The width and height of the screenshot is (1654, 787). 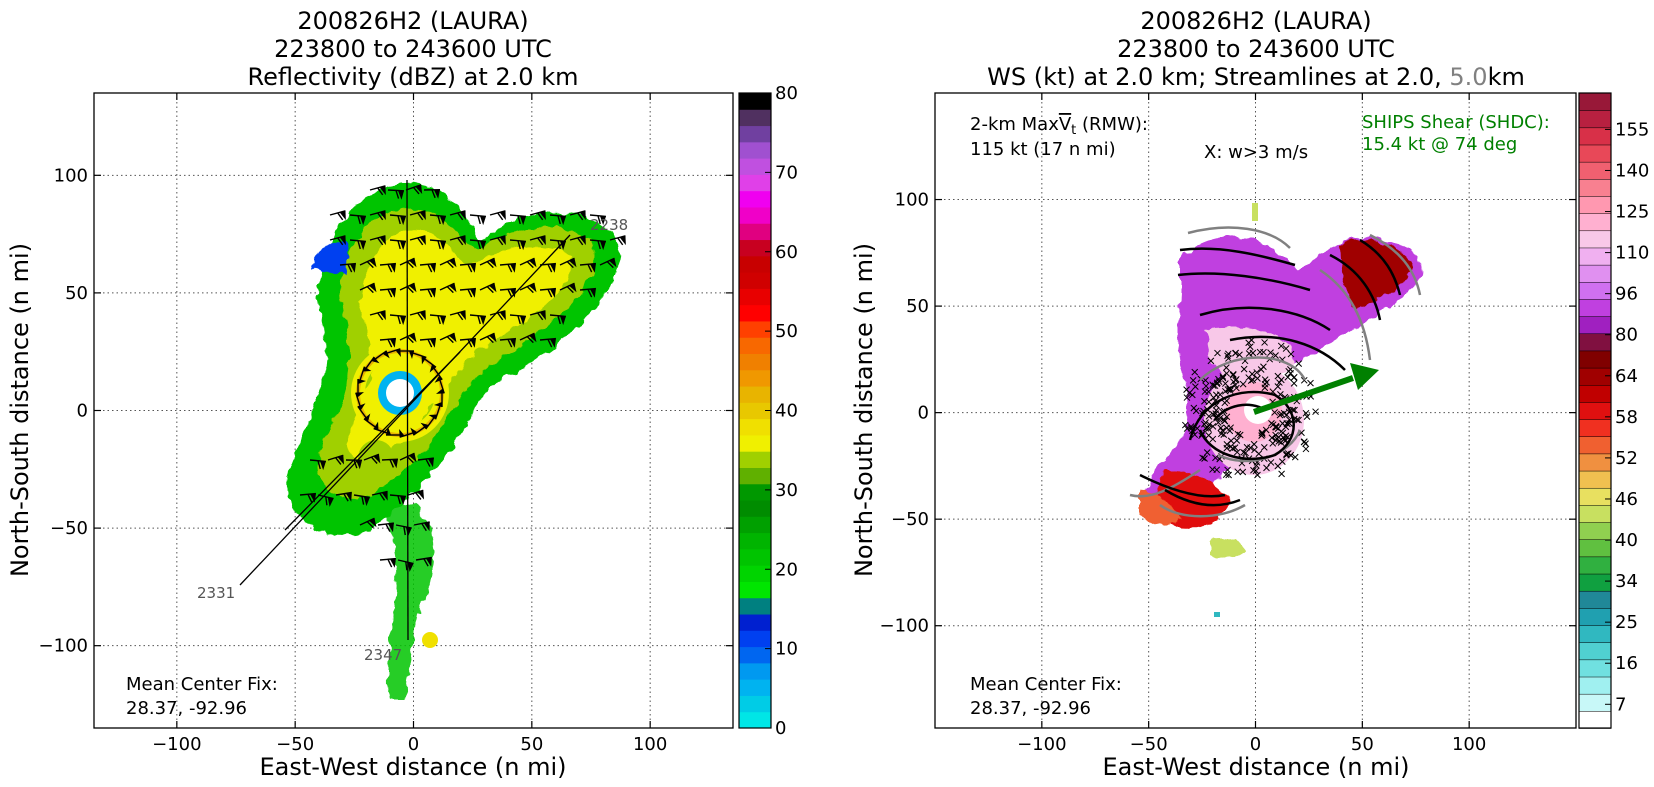 What do you see at coordinates (786, 649) in the screenshot?
I see `colorbar-tick-label: 10` at bounding box center [786, 649].